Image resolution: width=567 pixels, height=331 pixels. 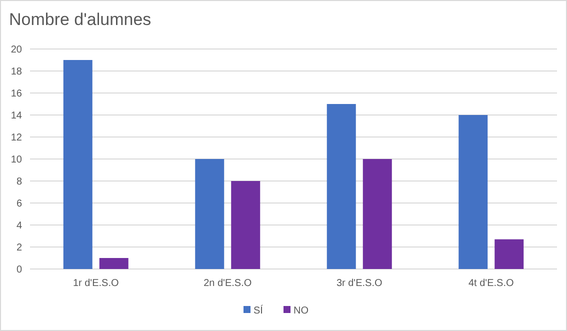 I want to click on y-tick-label: 12, so click(x=16, y=138).